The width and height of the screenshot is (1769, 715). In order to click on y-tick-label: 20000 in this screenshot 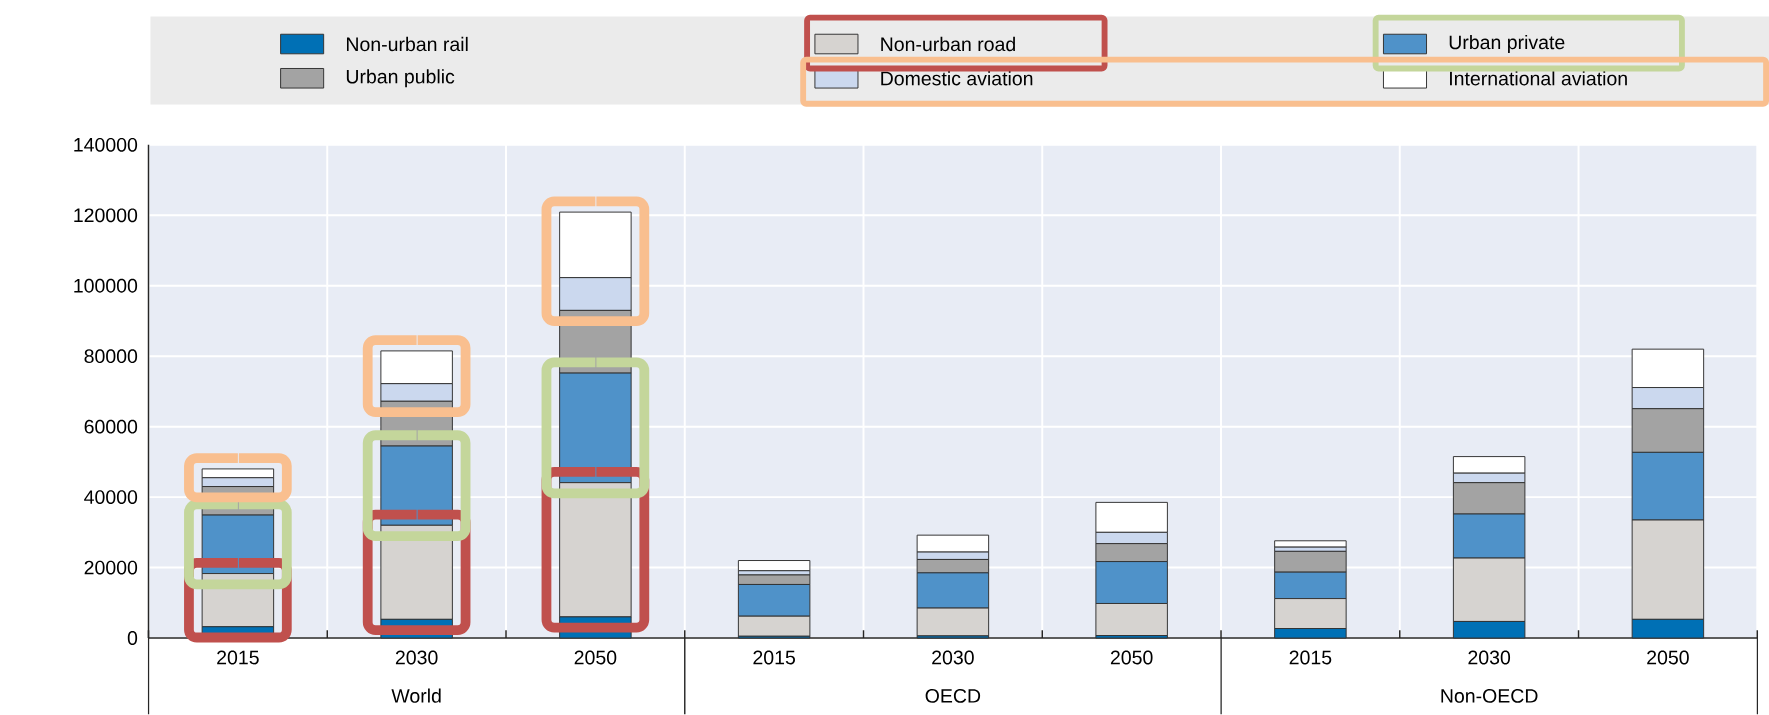, I will do `click(111, 567)`.